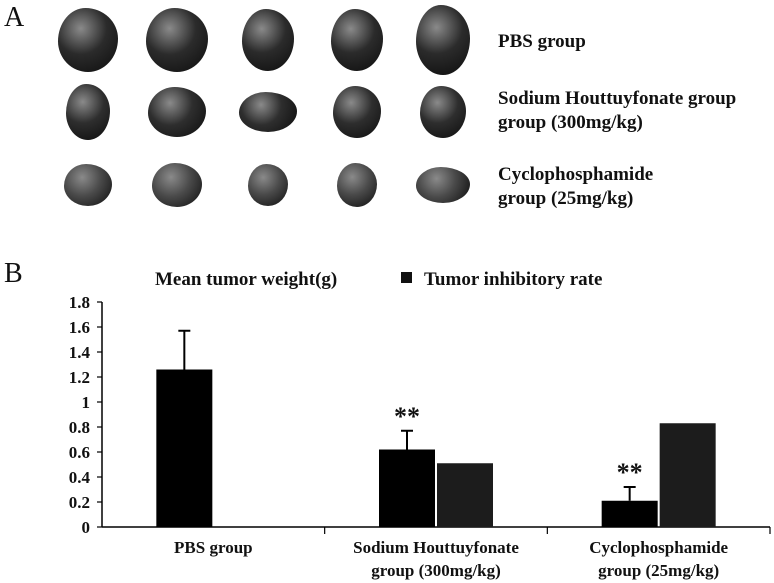  What do you see at coordinates (570, 122) in the screenshot?
I see `photo-label-line: group (300mg/kg)` at bounding box center [570, 122].